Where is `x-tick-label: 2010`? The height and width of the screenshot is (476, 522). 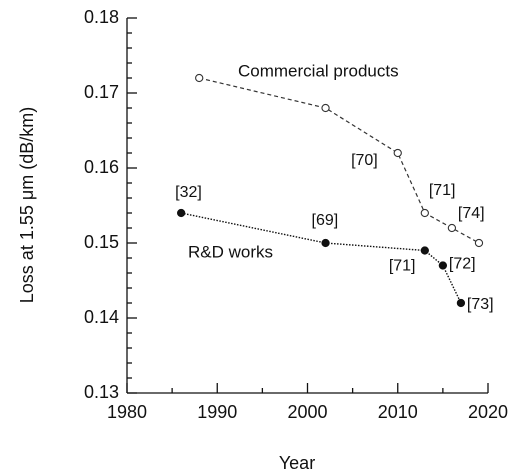 x-tick-label: 2010 is located at coordinates (398, 412).